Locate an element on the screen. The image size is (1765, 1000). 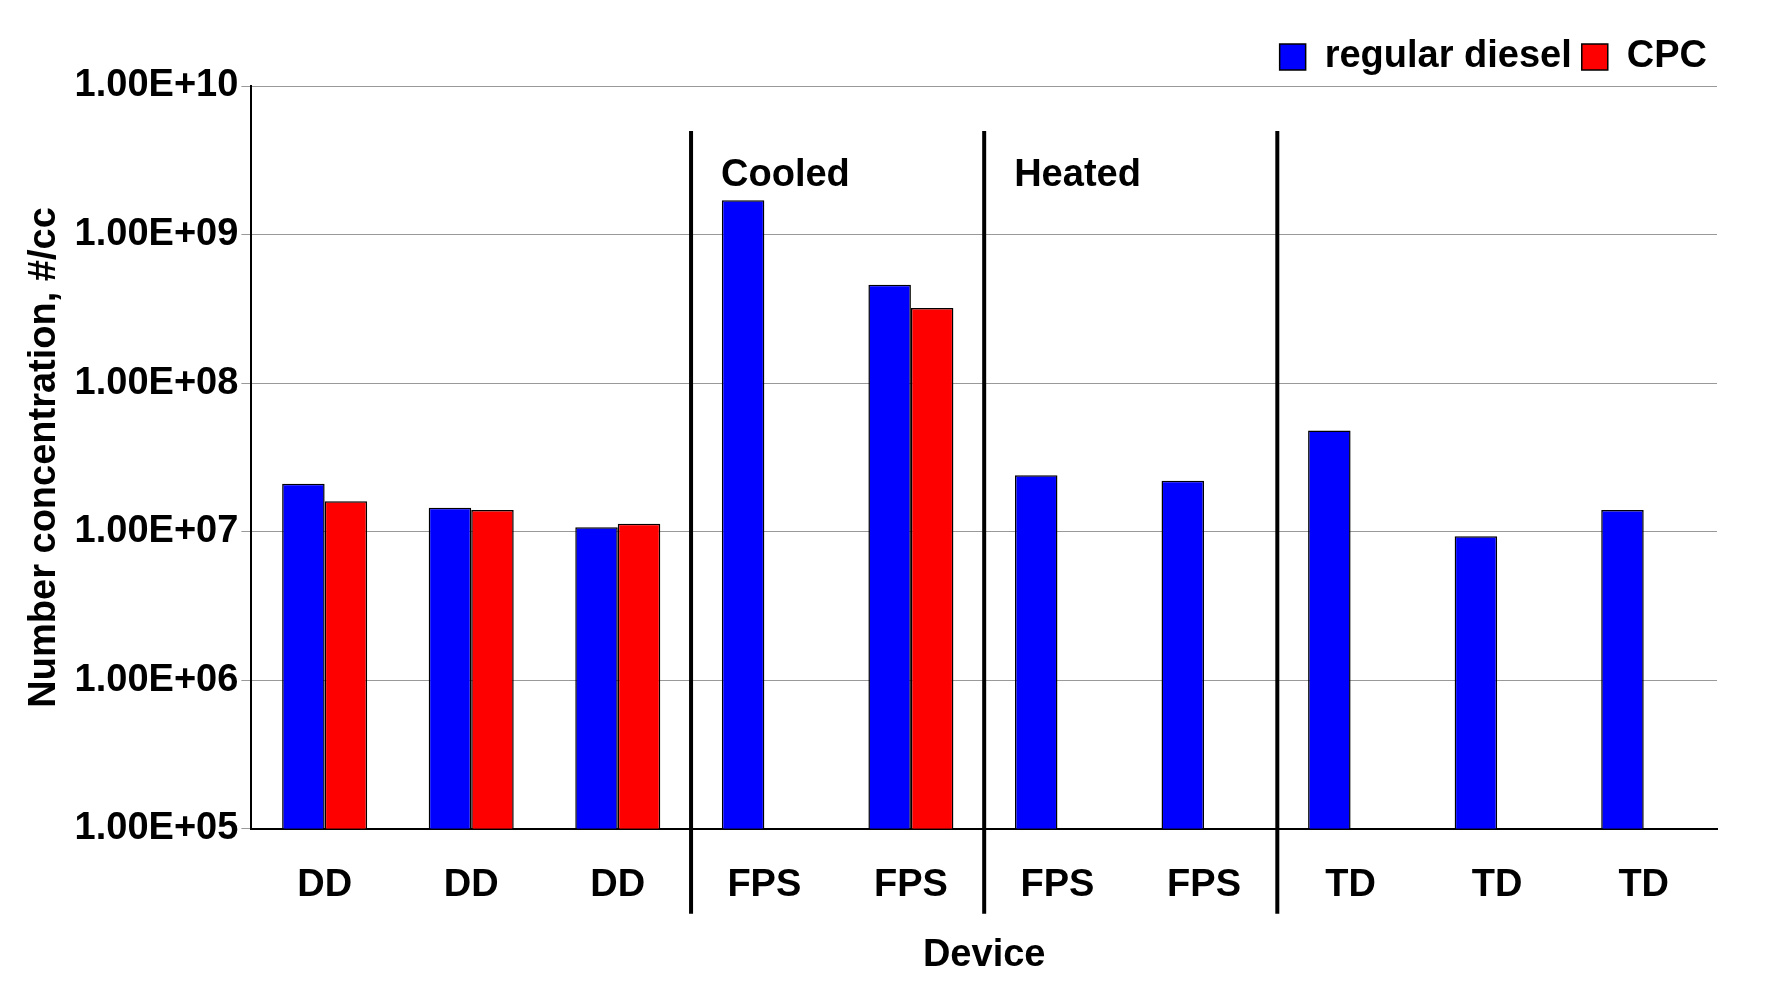
y-tick-label: 1.00E+06 is located at coordinates (156, 677).